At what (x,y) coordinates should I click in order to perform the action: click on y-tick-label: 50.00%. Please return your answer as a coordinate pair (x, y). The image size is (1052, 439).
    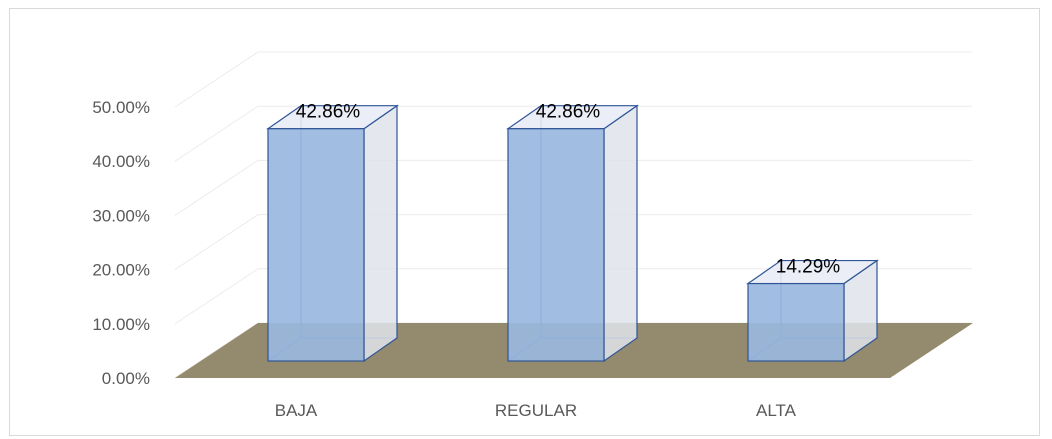
    Looking at the image, I should click on (121, 107).